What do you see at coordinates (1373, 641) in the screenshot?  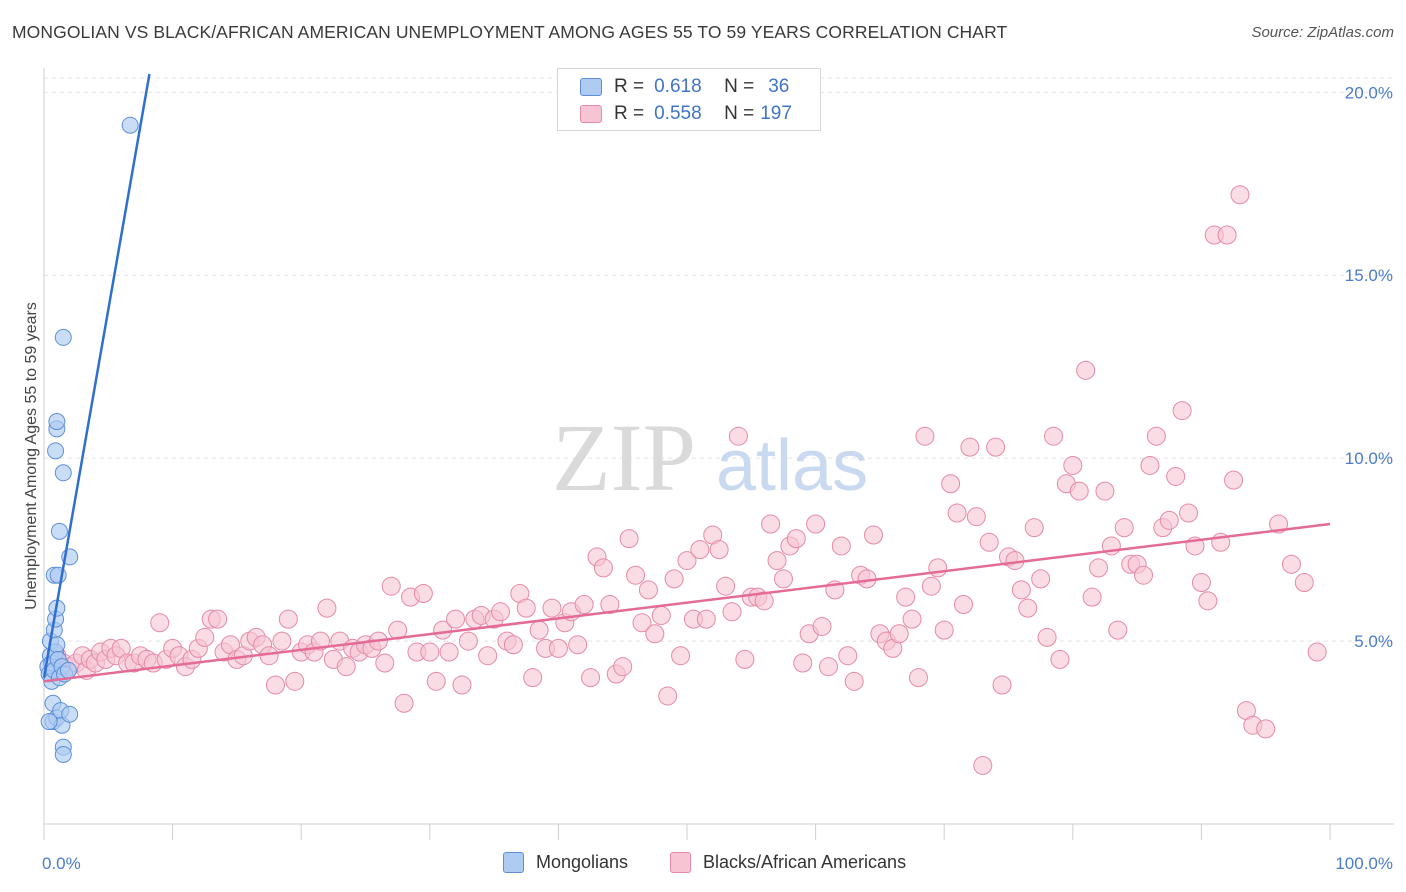 I see `y-tick-label: 5.0%` at bounding box center [1373, 641].